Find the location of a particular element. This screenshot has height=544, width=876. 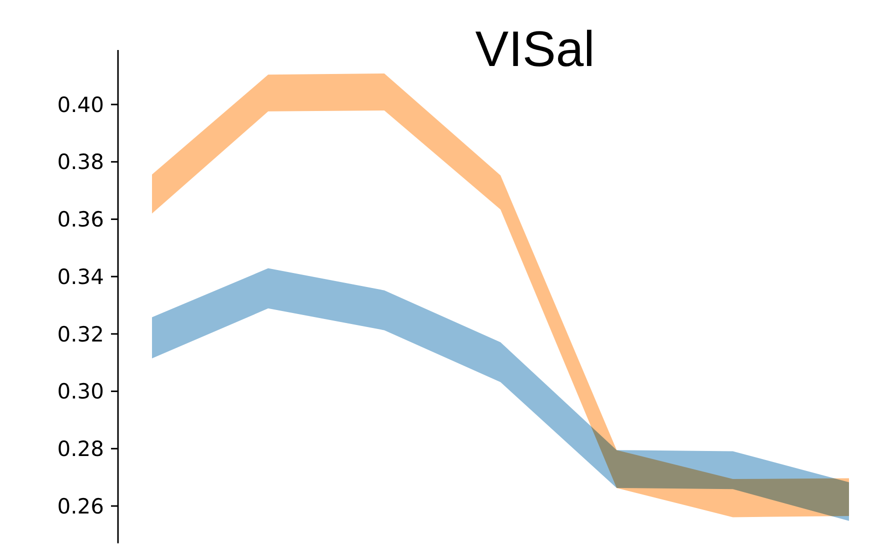

y-tick-label: 0.26 is located at coordinates (80, 506).